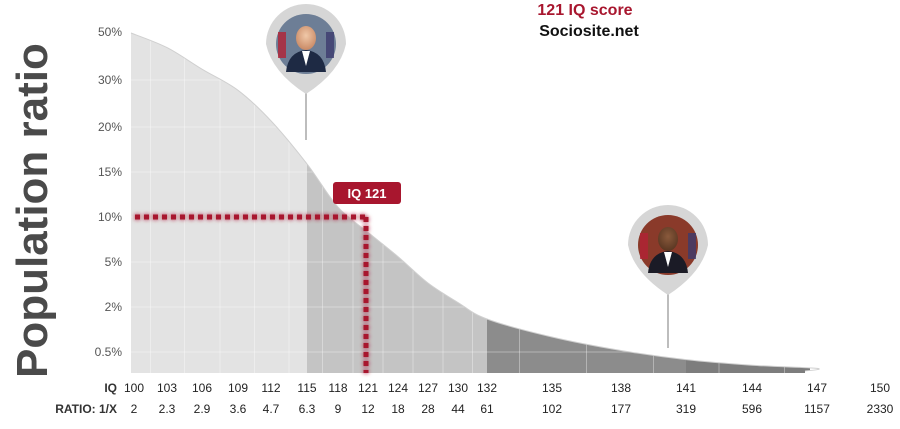  Describe the element at coordinates (428, 388) in the screenshot. I see `iq-tick-label: 127` at that location.